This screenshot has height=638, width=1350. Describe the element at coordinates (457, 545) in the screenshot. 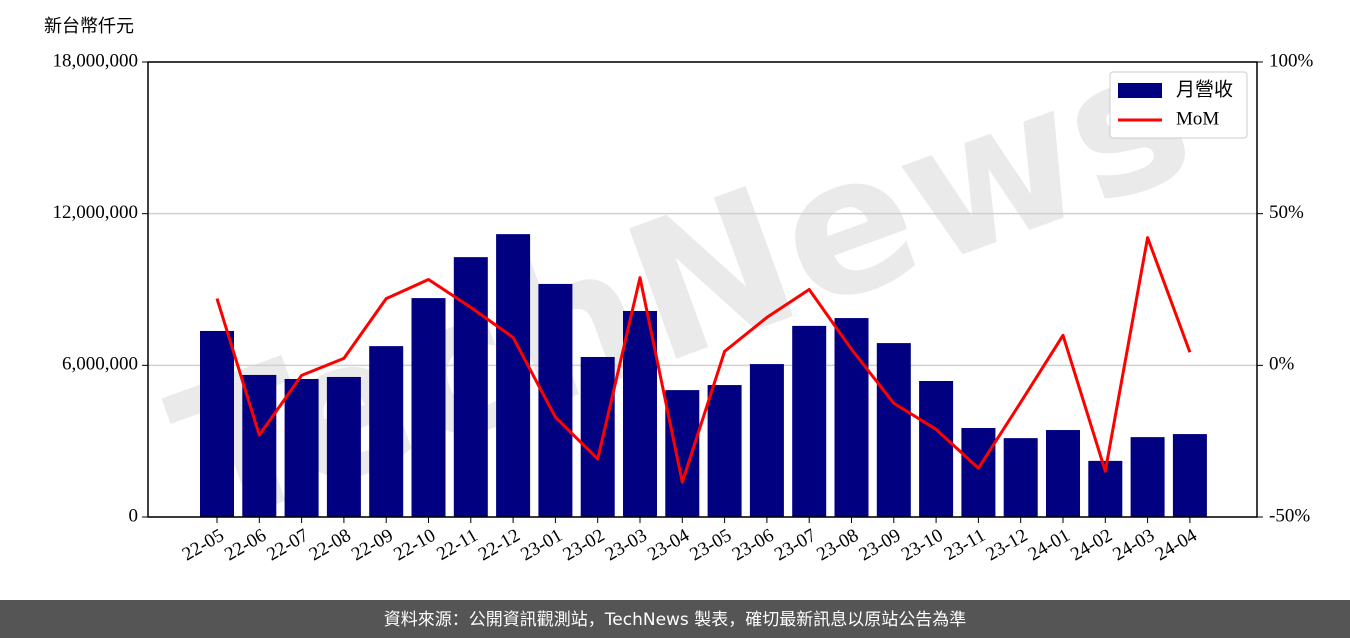

I see `x-tick-label: 22-11` at that location.